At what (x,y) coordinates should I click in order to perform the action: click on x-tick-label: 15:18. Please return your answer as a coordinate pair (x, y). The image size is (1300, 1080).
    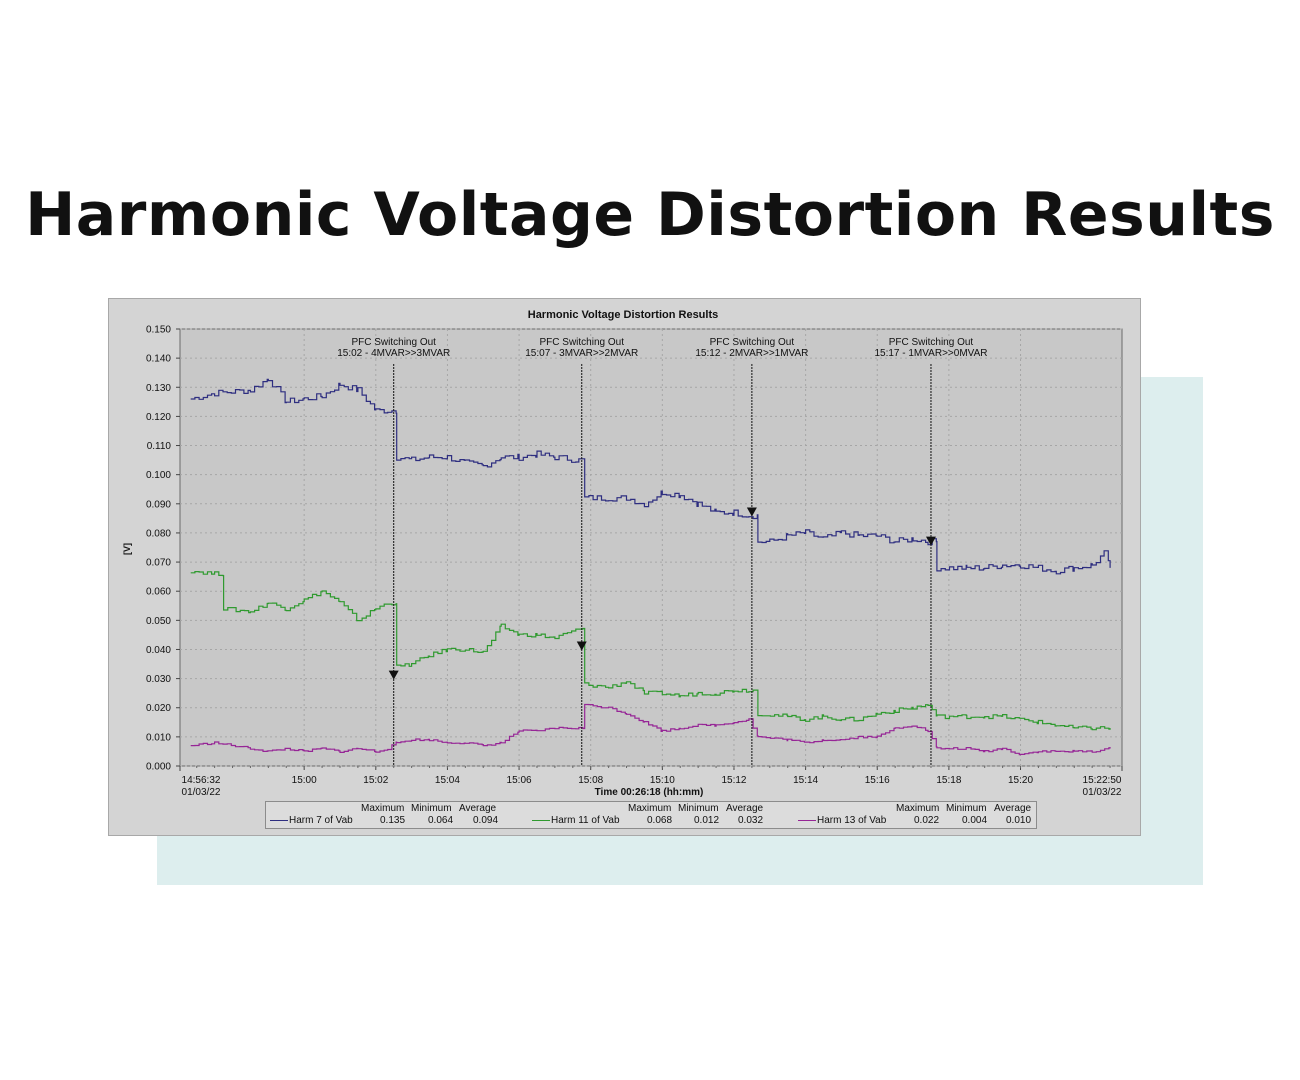
    Looking at the image, I should click on (948, 780).